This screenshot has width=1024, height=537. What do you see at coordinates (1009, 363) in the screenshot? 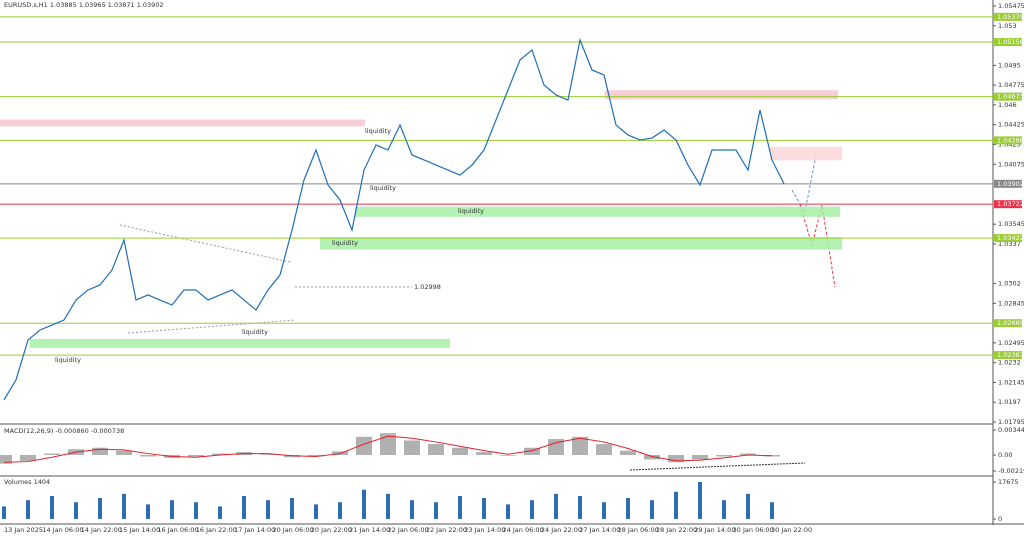
I see `y-tick-label: 1.0232` at bounding box center [1009, 363].